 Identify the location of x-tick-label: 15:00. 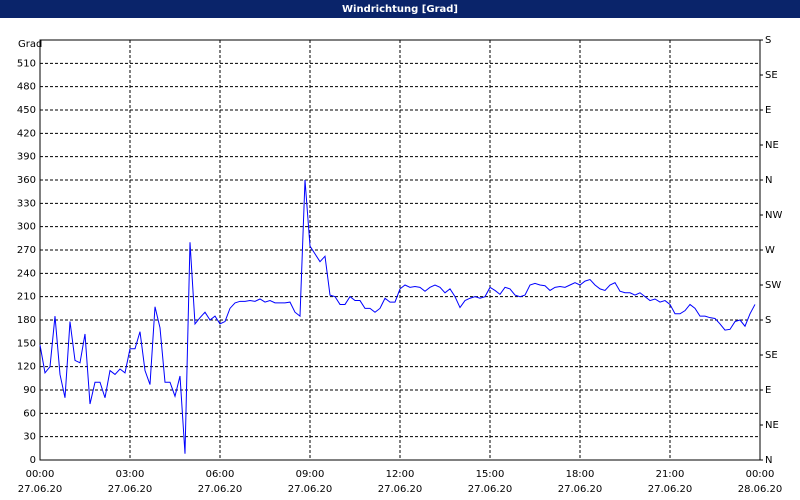
(490, 474).